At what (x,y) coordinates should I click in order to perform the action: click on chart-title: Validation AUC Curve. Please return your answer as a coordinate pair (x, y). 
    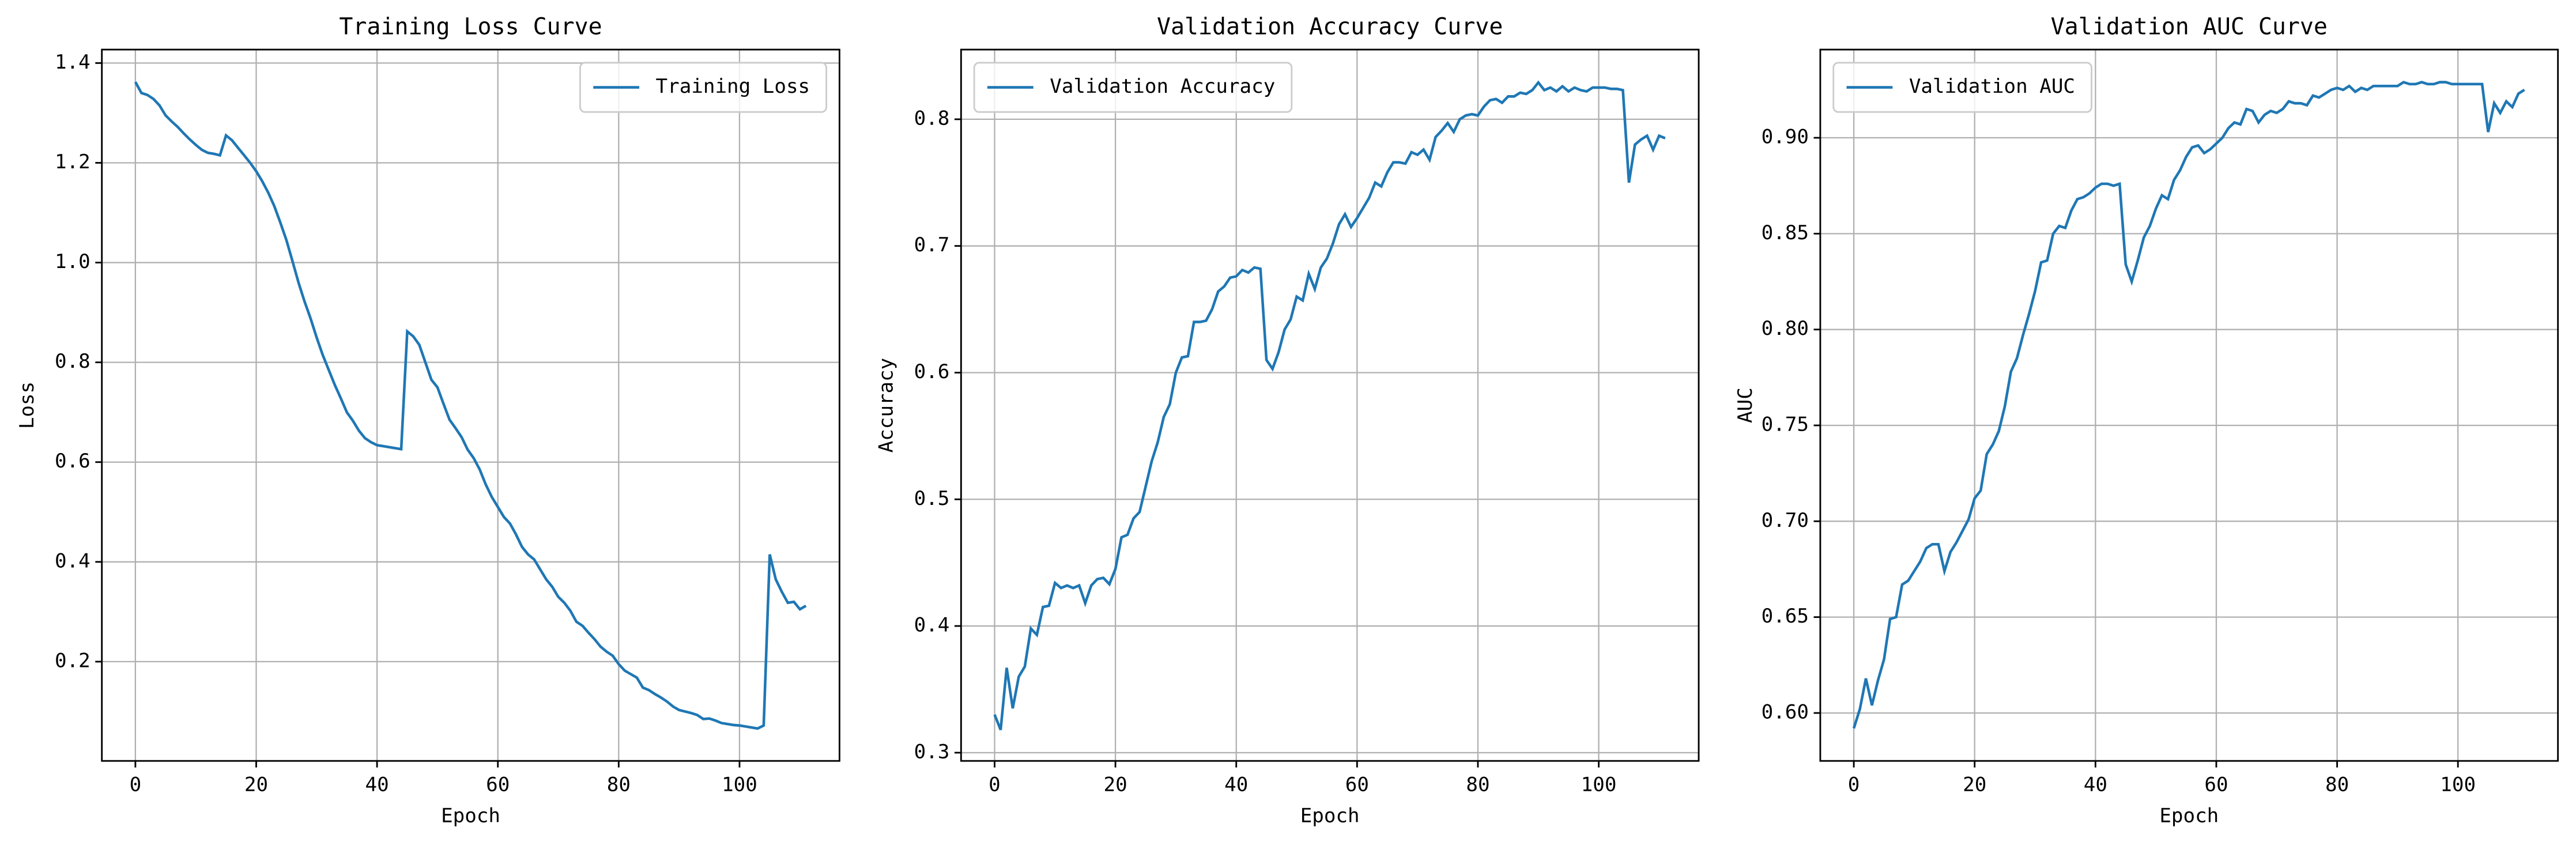
    Looking at the image, I should click on (2189, 27).